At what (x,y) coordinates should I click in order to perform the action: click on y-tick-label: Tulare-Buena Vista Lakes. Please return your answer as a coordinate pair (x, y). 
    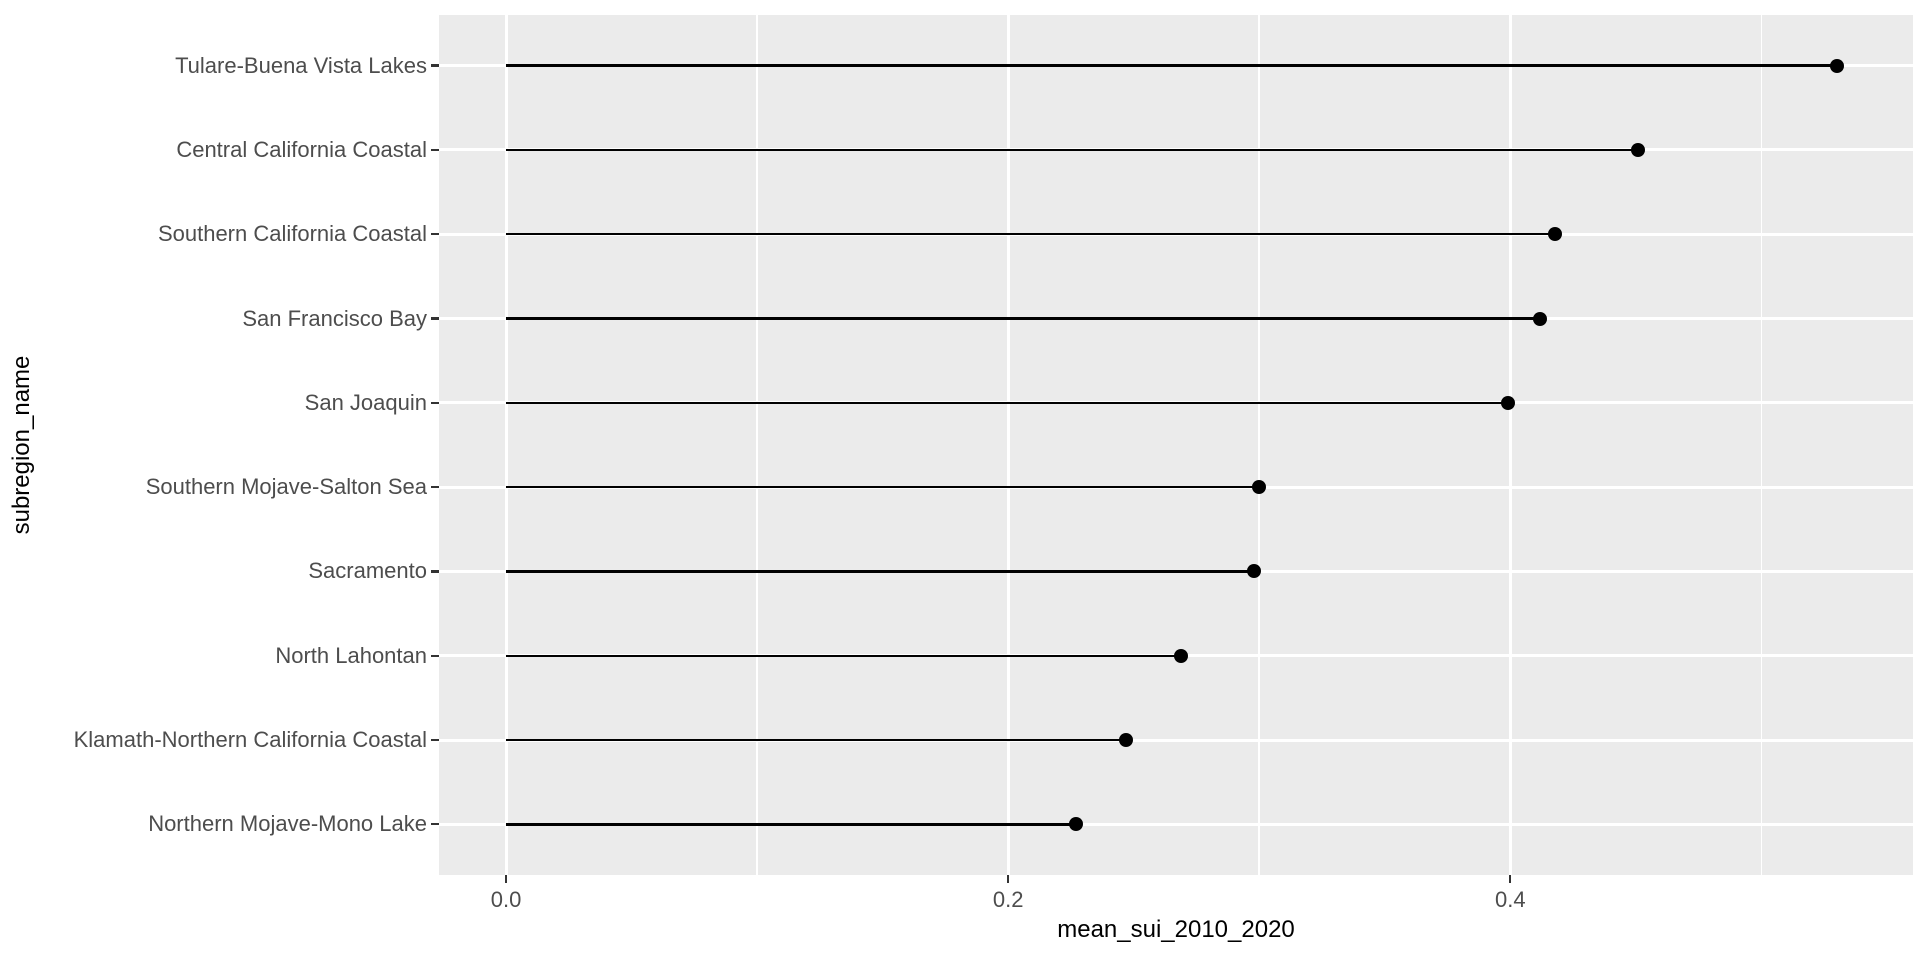
    Looking at the image, I should click on (301, 65).